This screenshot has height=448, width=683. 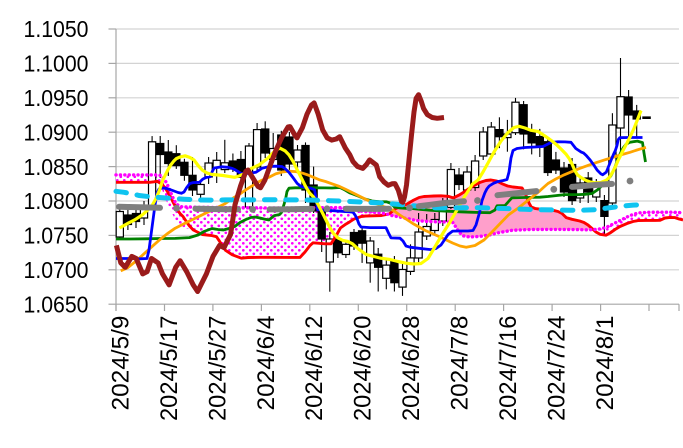 I want to click on svg-text: 2024/7/8, so click(x=460, y=362).